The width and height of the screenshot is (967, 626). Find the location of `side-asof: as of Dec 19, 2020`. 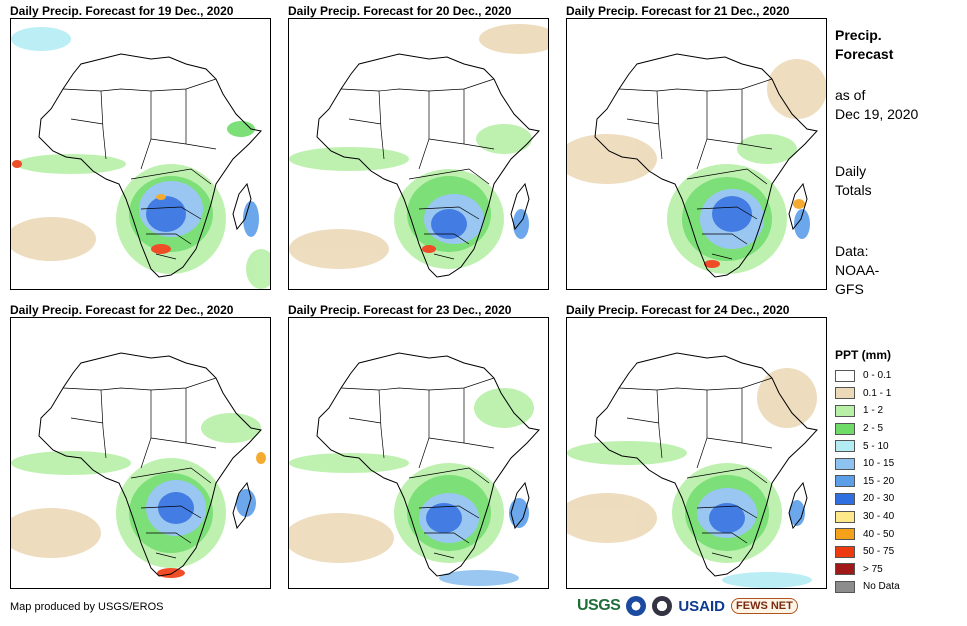

side-asof: as of Dec 19, 2020 is located at coordinates (876, 105).